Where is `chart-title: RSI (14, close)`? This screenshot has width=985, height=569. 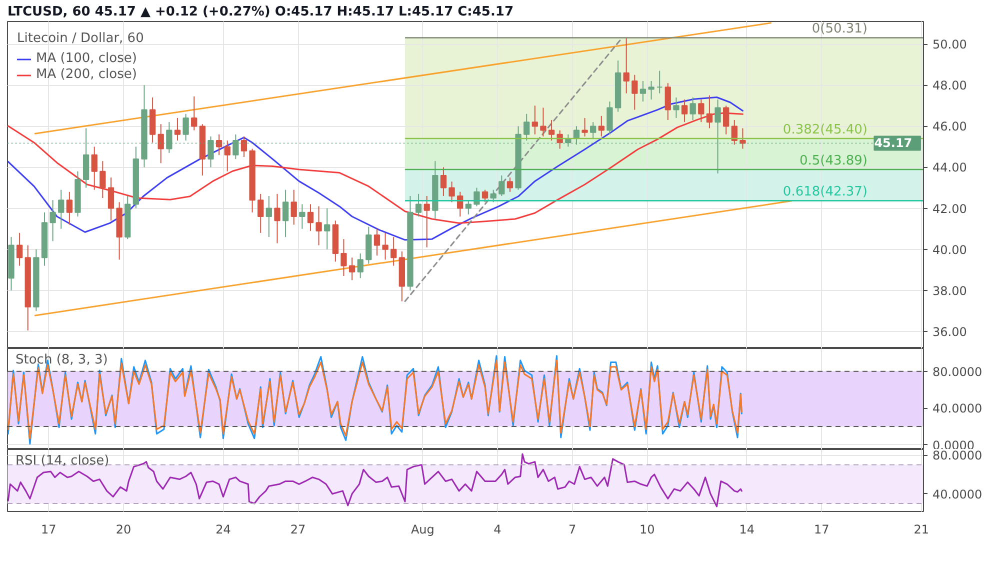
chart-title: RSI (14, close) is located at coordinates (63, 461).